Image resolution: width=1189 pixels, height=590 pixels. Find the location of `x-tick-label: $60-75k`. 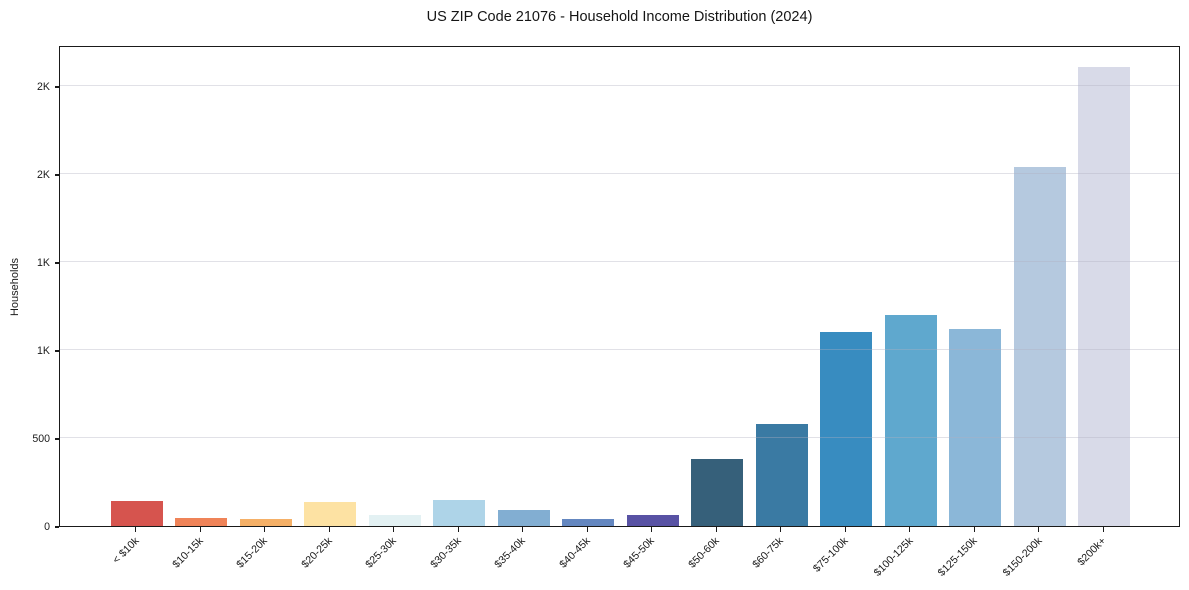

x-tick-label: $60-75k is located at coordinates (768, 553).